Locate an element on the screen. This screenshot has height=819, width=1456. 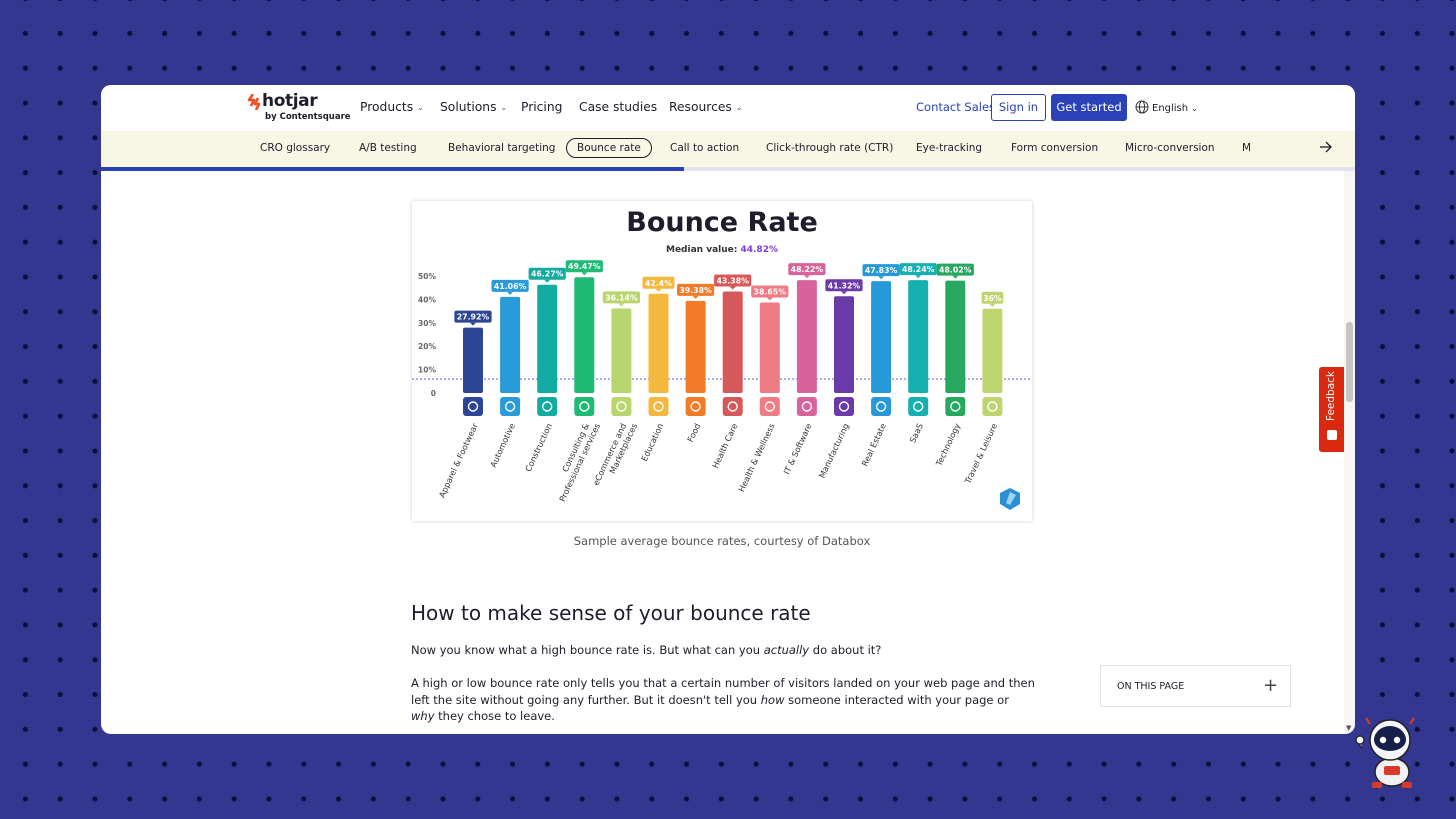
nav-solutions-label: Solutions is located at coordinates (468, 107).